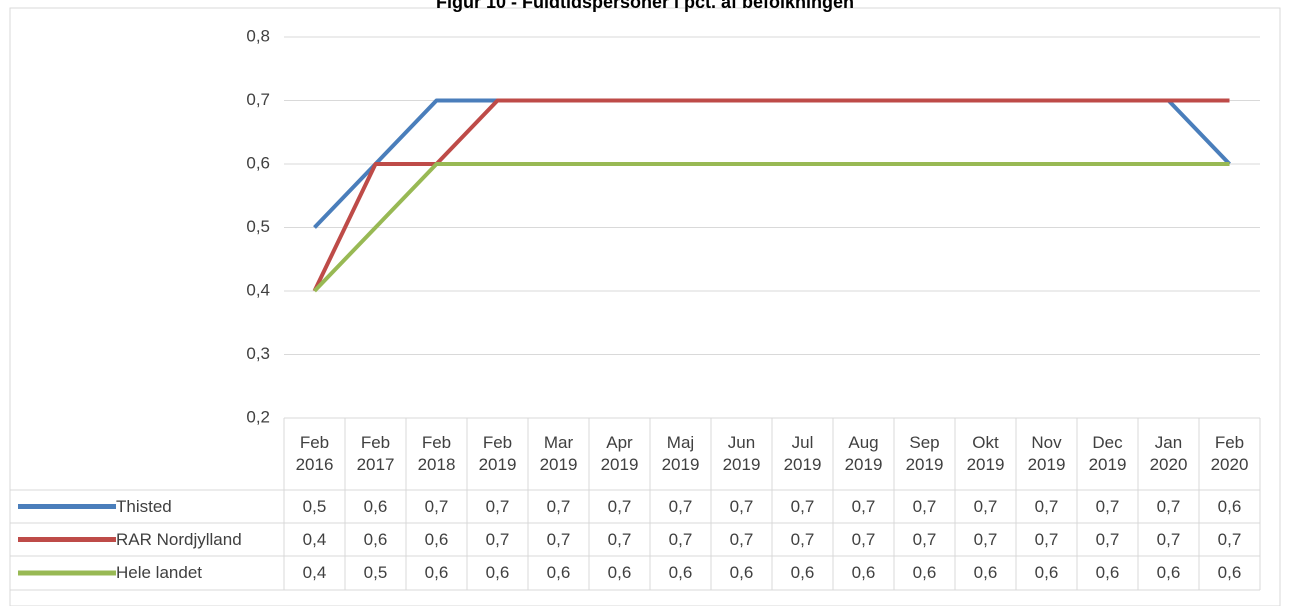 This screenshot has width=1289, height=606. I want to click on x-tick-label: Maj 2019, so click(680, 453).